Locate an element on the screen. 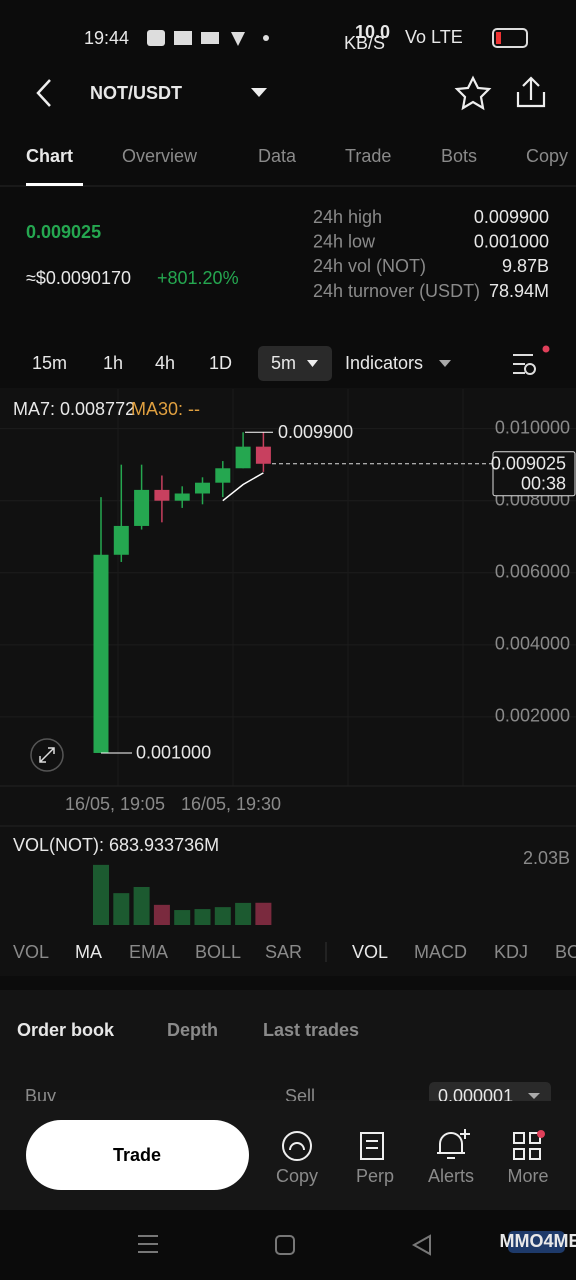 The height and width of the screenshot is (1280, 576). order-tab: Order book is located at coordinates (66, 1030).